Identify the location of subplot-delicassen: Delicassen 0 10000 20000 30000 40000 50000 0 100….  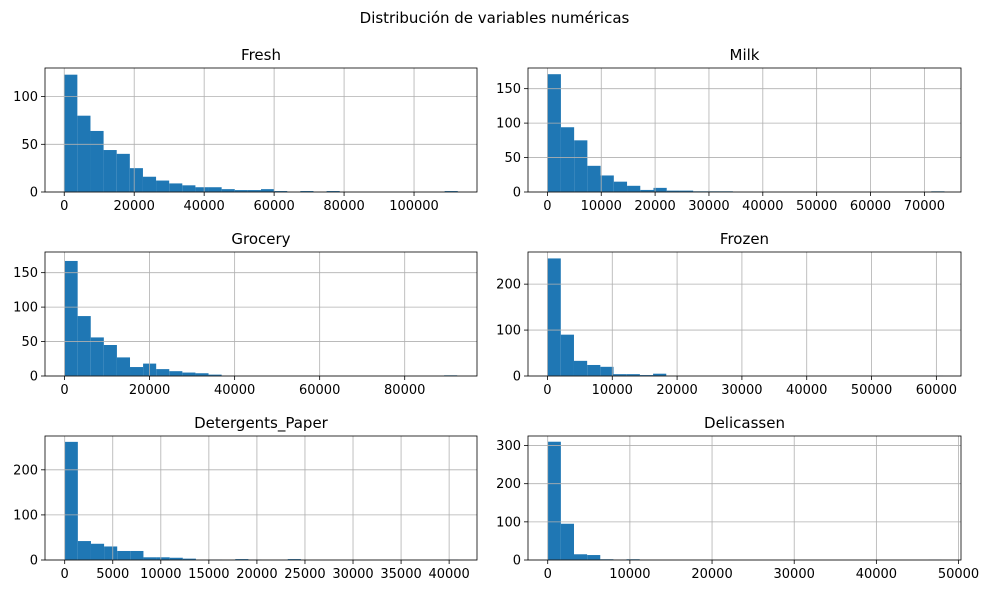
(737, 498).